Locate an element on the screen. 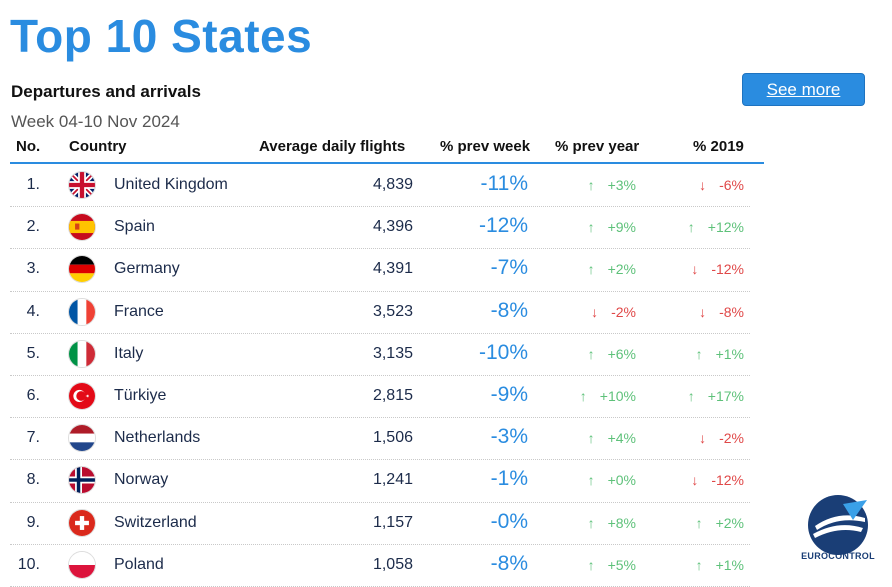 This screenshot has width=892, height=587. poland-flag-icon is located at coordinates (82, 564).